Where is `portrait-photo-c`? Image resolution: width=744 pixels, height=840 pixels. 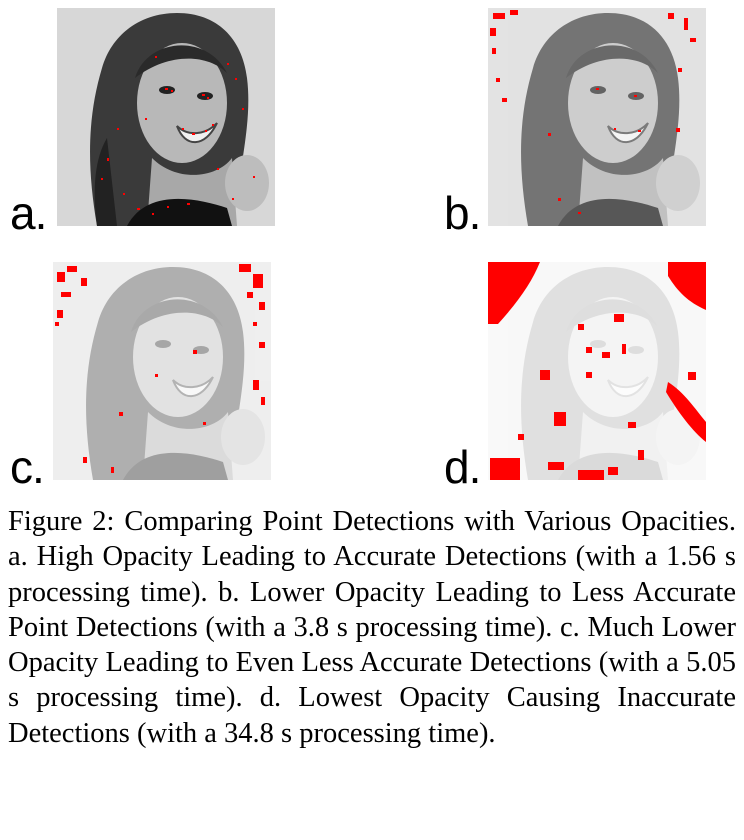 portrait-photo-c is located at coordinates (162, 371).